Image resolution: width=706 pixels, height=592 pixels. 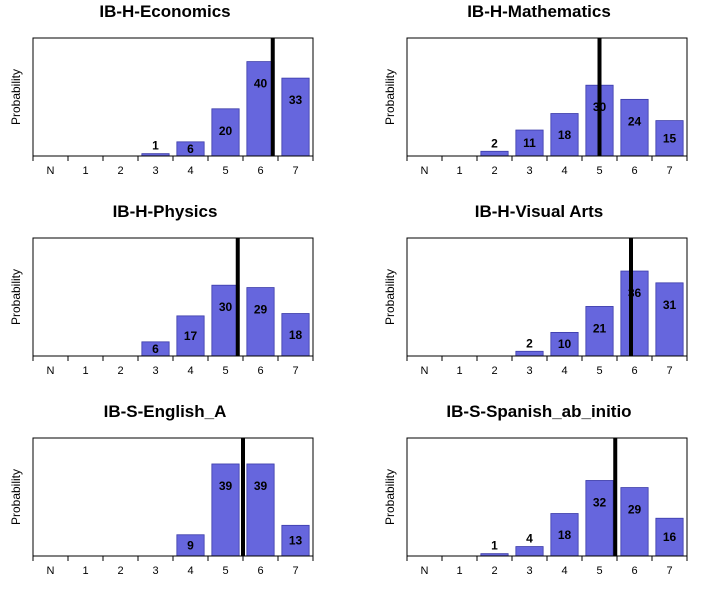 What do you see at coordinates (539, 411) in the screenshot?
I see `chart-title: IB-S-Spanish_ab_initio` at bounding box center [539, 411].